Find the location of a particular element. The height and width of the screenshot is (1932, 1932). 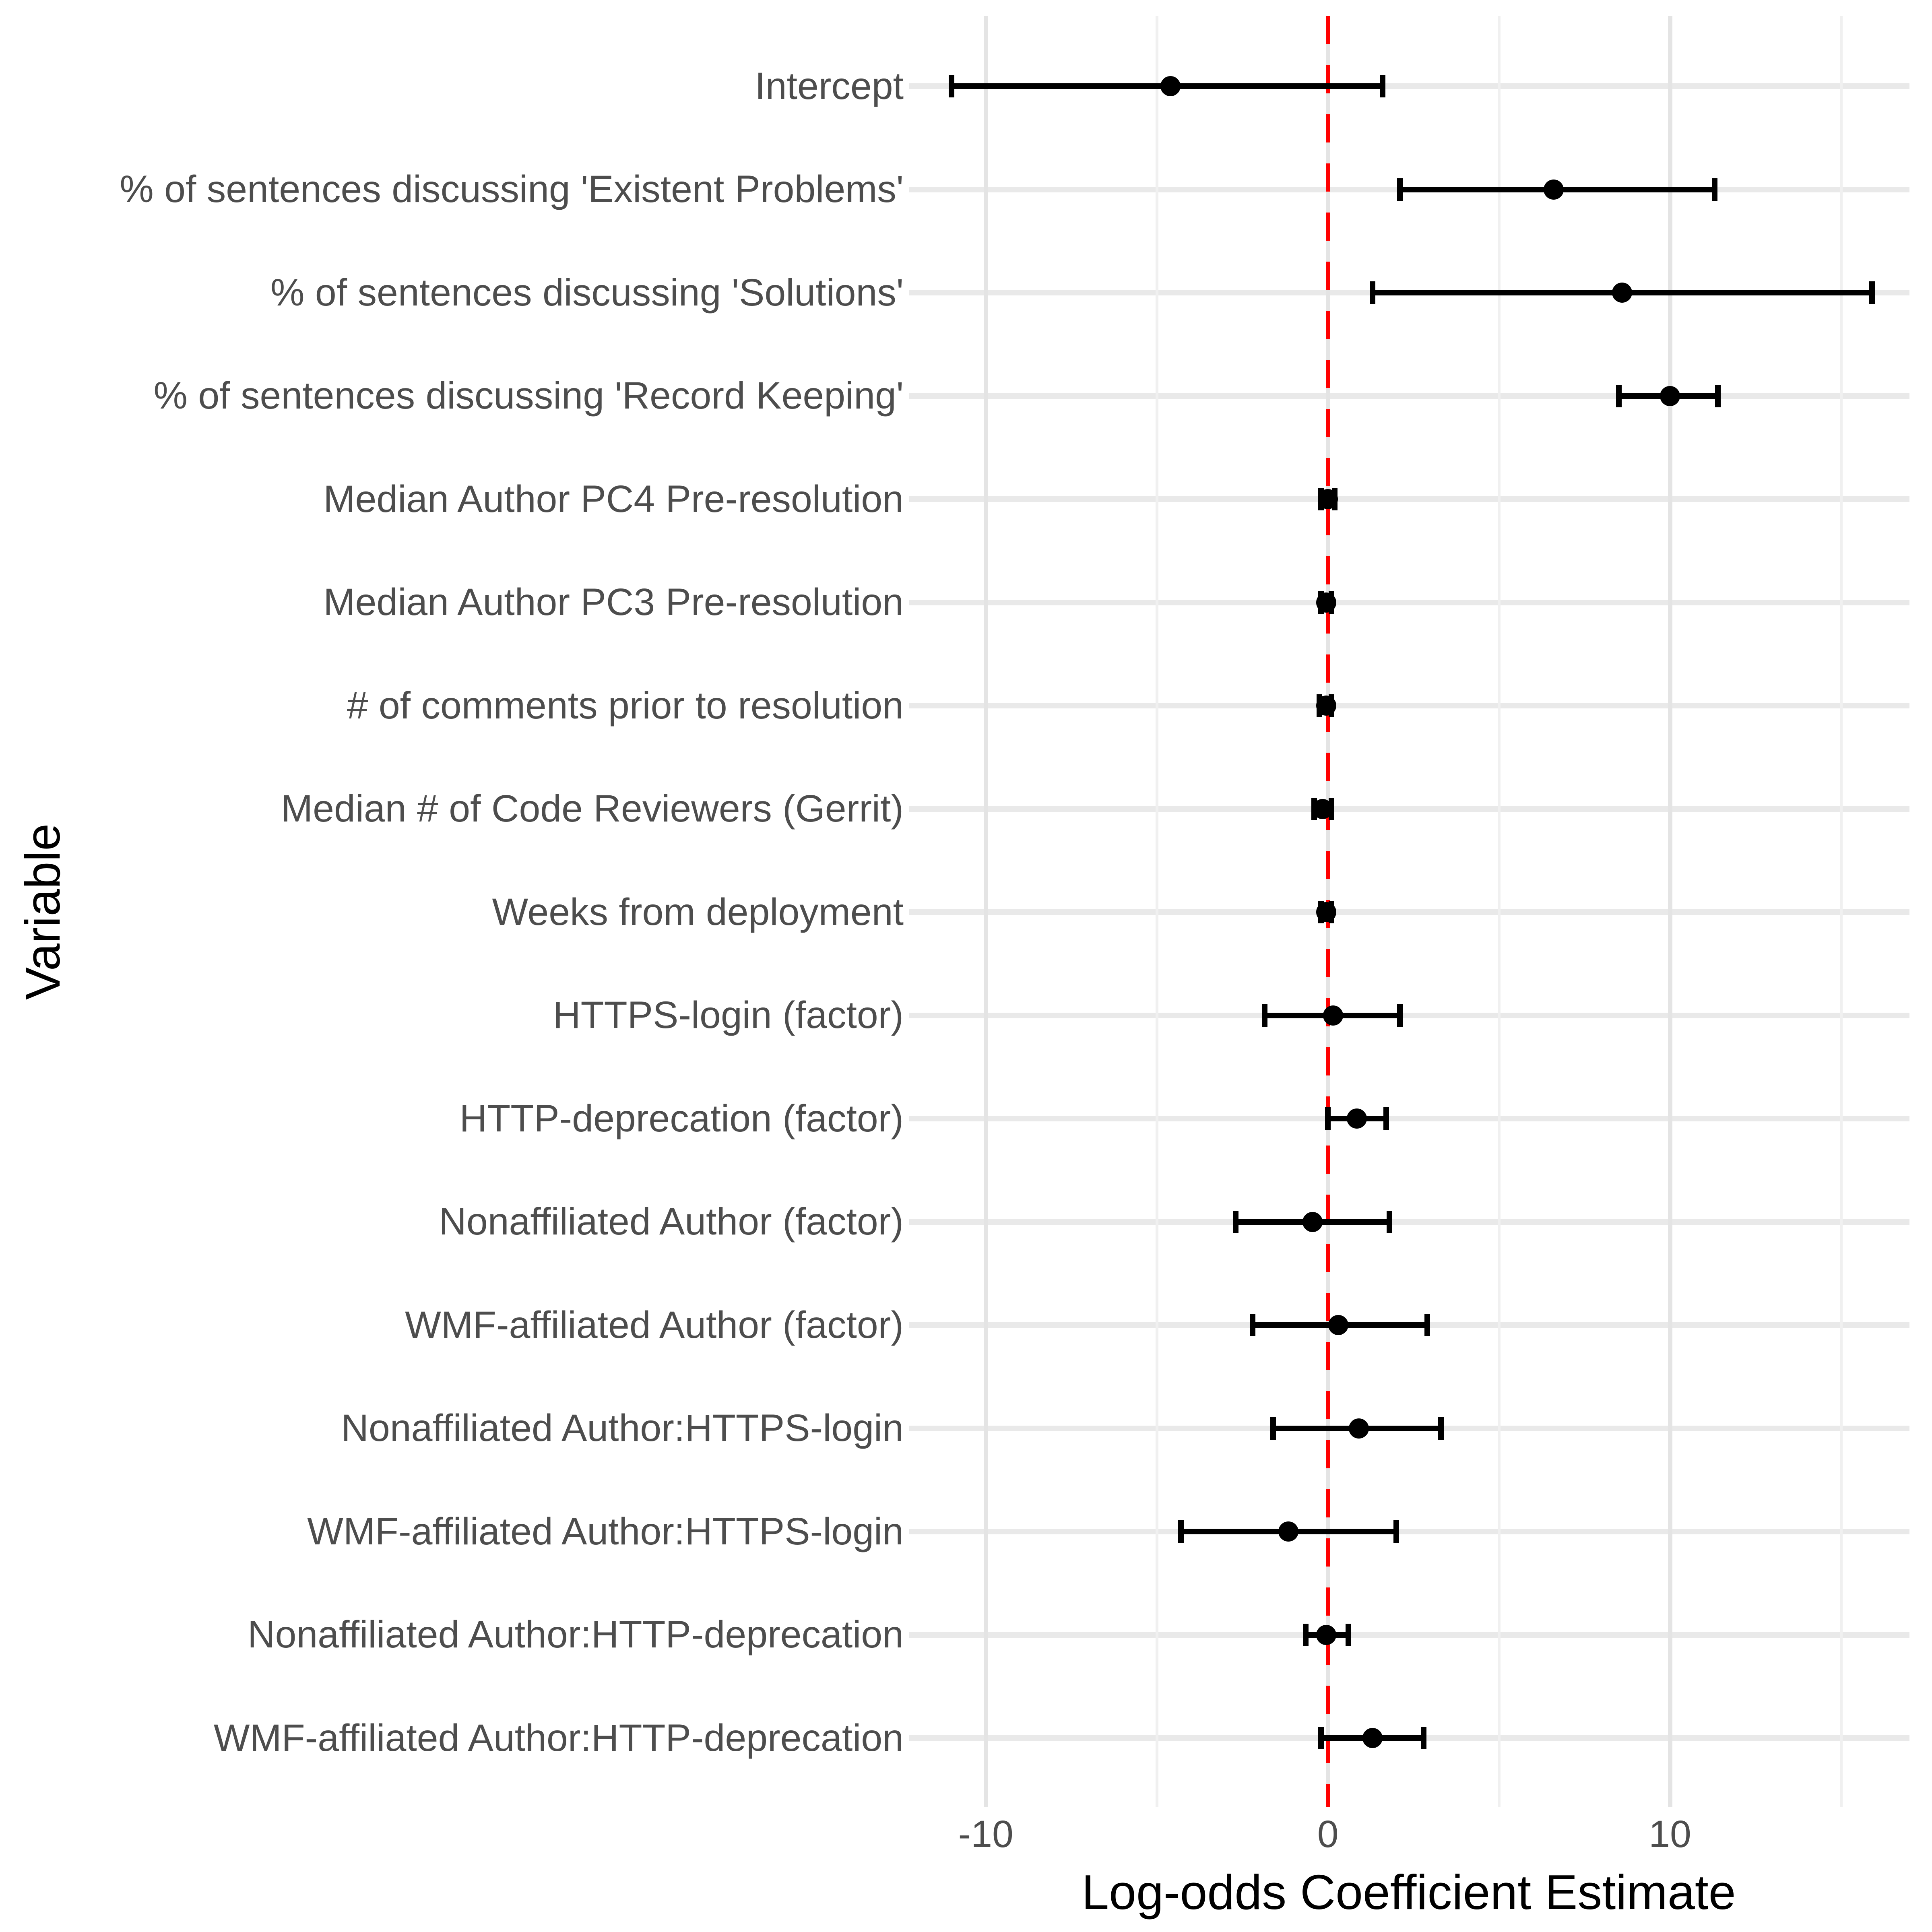

y-axis-category-label: Median Author PC3 Pre-resolution is located at coordinates (613, 602).